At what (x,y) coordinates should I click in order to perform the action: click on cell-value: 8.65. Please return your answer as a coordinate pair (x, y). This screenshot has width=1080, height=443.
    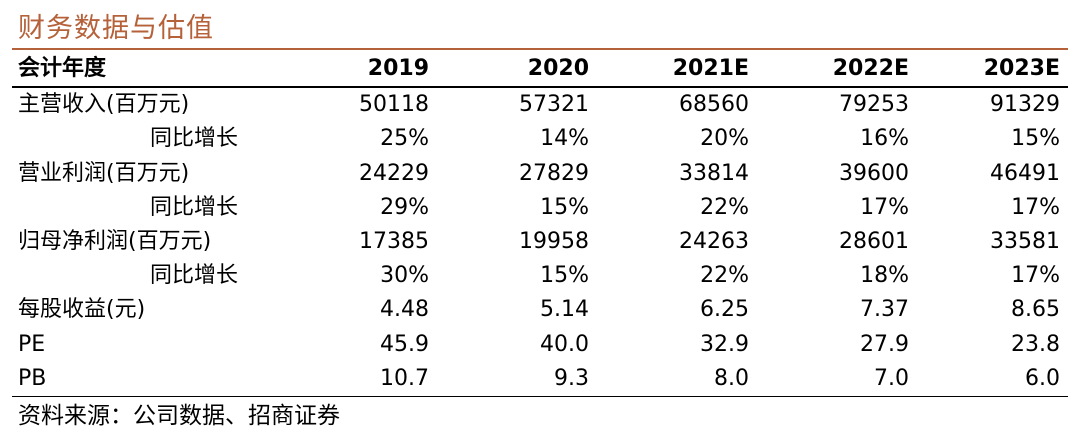
    Looking at the image, I should click on (1035, 310).